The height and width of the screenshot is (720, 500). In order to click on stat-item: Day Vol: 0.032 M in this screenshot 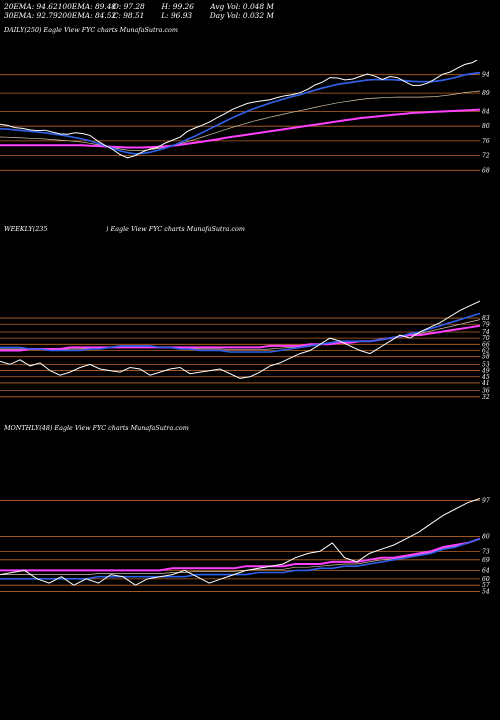, I will do `click(241, 15)`.